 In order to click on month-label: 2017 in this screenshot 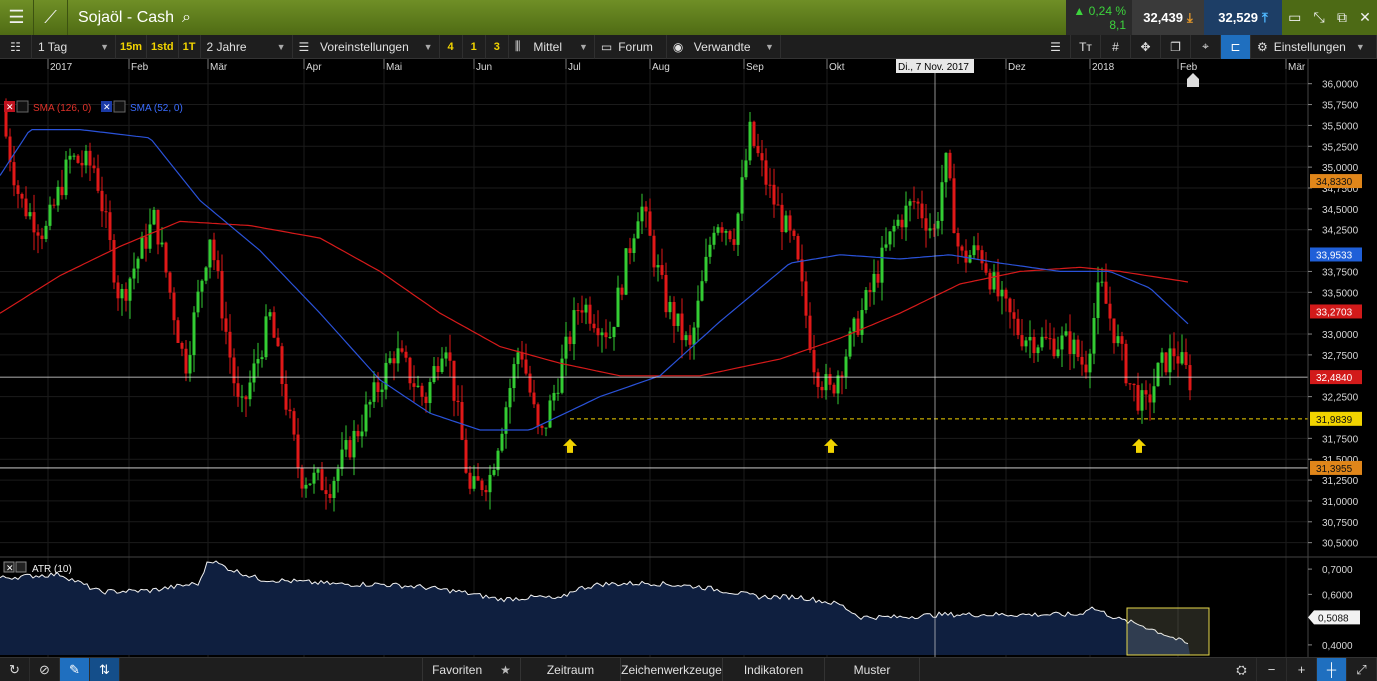, I will do `click(61, 67)`.